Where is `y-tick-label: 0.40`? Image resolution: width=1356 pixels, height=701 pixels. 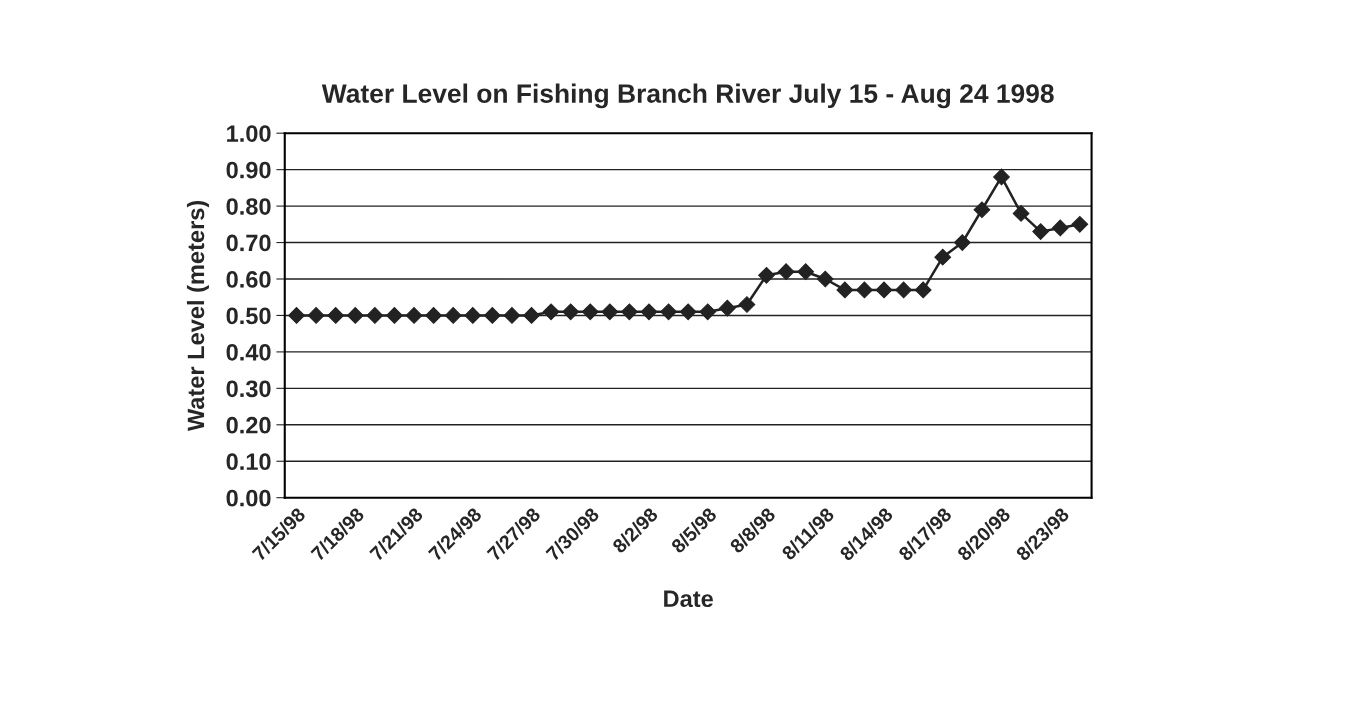 y-tick-label: 0.40 is located at coordinates (248, 352).